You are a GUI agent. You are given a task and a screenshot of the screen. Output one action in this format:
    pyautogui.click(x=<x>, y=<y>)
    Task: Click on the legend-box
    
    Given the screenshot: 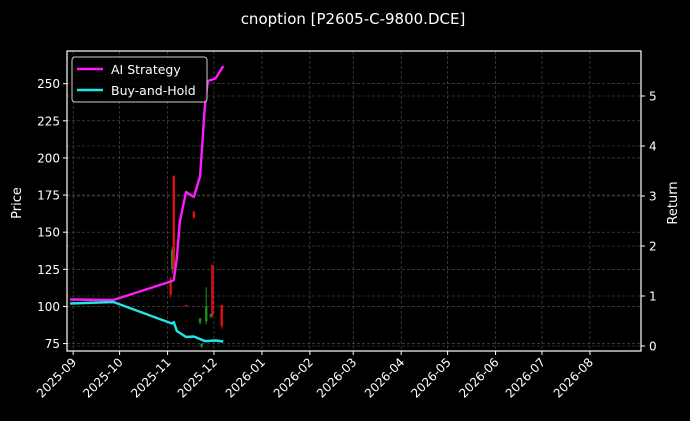 What is the action you would take?
    pyautogui.click(x=139, y=79)
    